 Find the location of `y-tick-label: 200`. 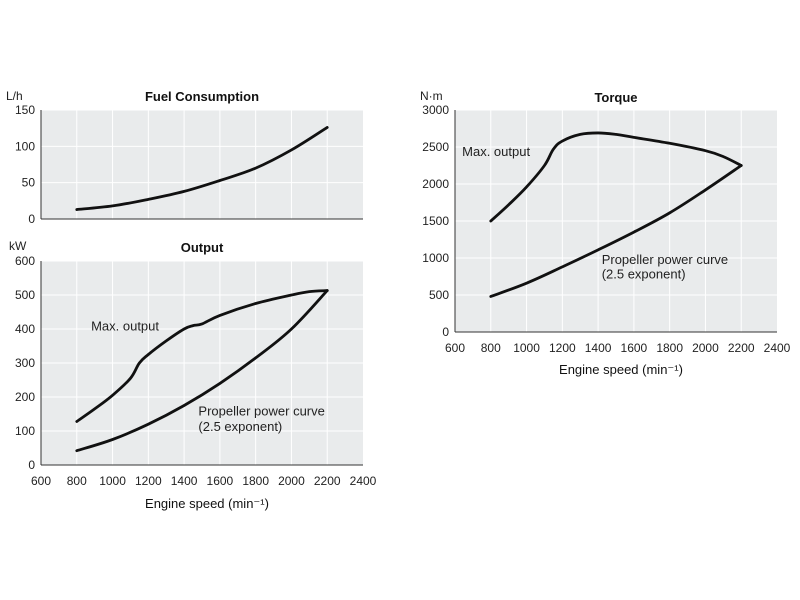

y-tick-label: 200 is located at coordinates (25, 397).